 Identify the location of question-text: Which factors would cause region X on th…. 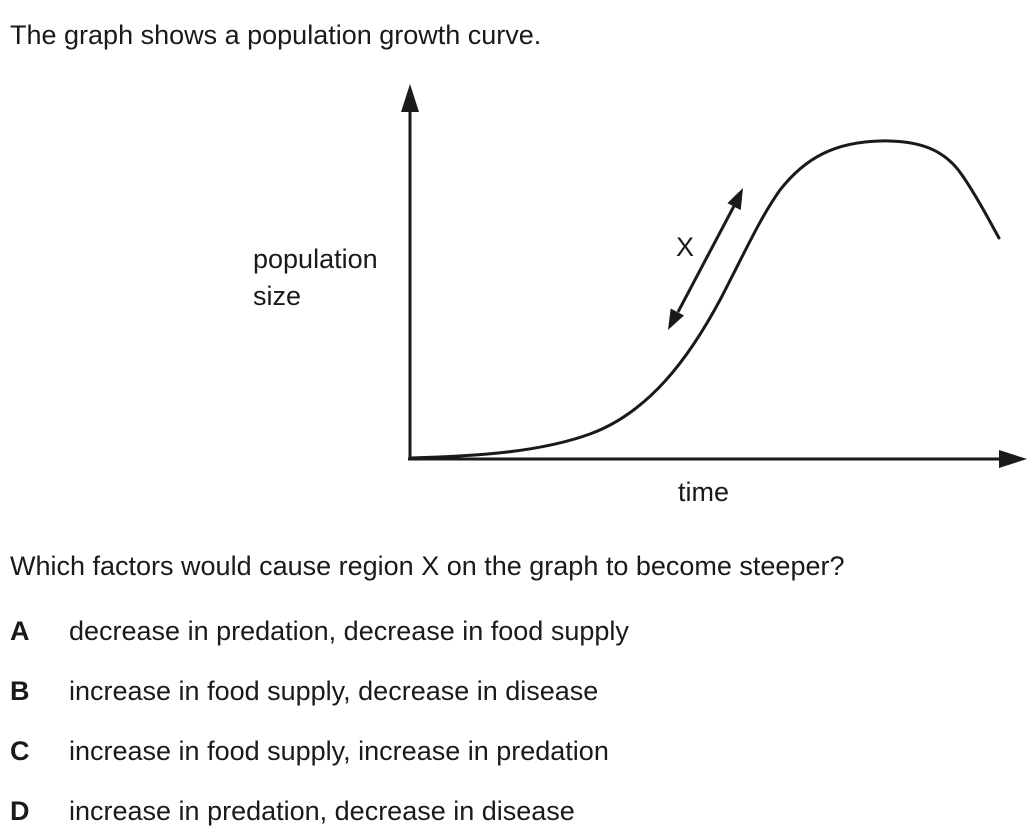
(427, 566).